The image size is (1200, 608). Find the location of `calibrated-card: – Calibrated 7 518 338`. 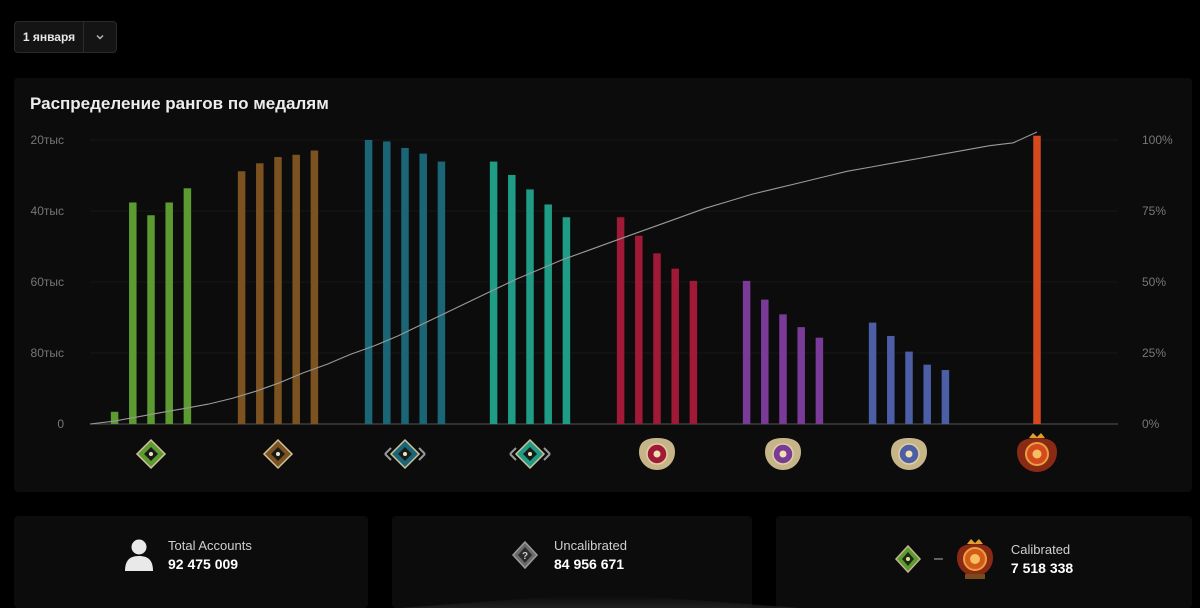

calibrated-card: – Calibrated 7 518 338 is located at coordinates (984, 562).